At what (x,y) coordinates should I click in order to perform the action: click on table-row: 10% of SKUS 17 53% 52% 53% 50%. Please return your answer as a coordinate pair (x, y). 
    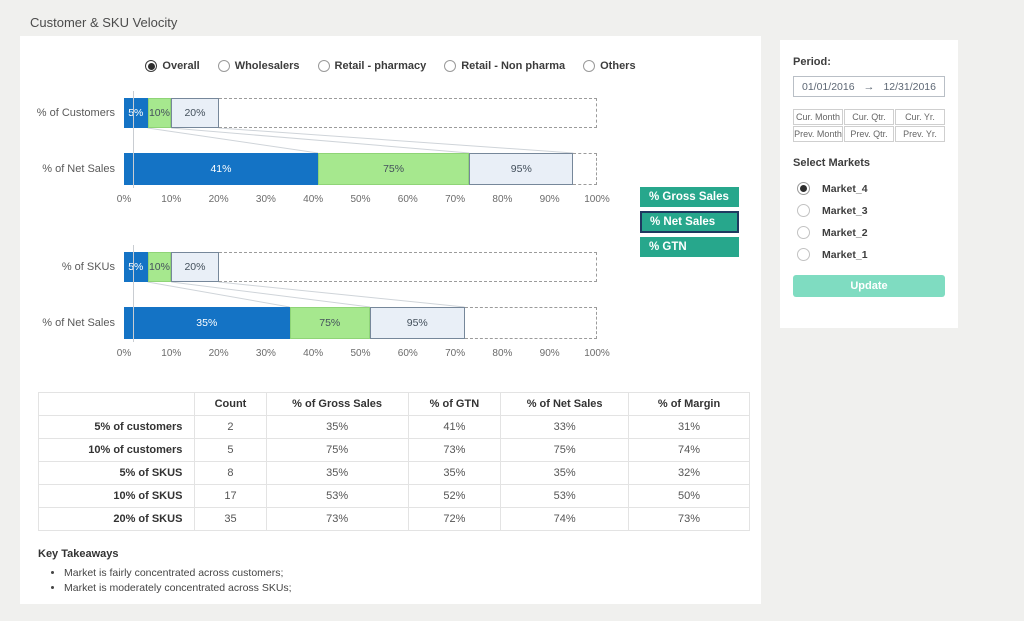
    Looking at the image, I should click on (393, 496).